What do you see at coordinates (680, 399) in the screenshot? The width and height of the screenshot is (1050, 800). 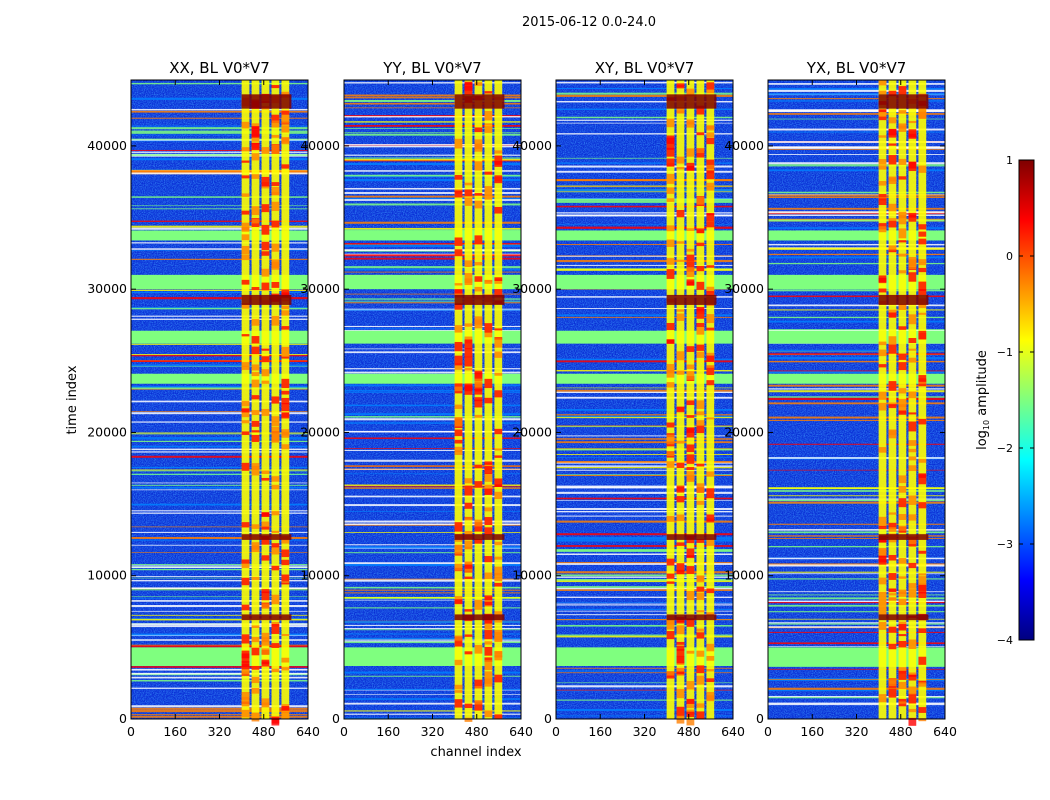 I see `channel-column` at bounding box center [680, 399].